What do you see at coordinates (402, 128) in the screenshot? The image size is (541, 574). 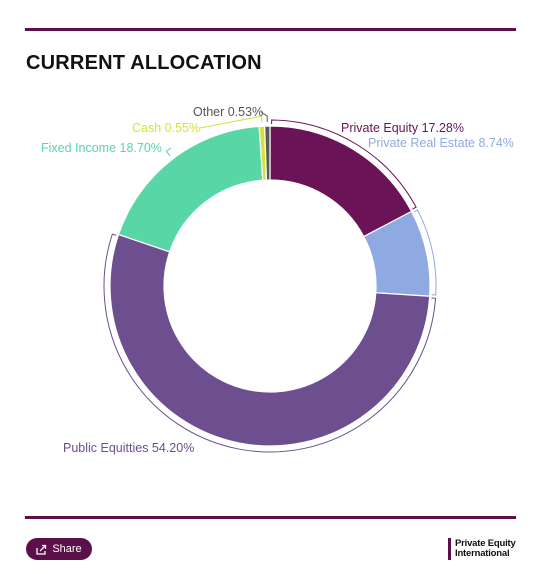 I see `label-private-equity: Private Equity 17.28%` at bounding box center [402, 128].